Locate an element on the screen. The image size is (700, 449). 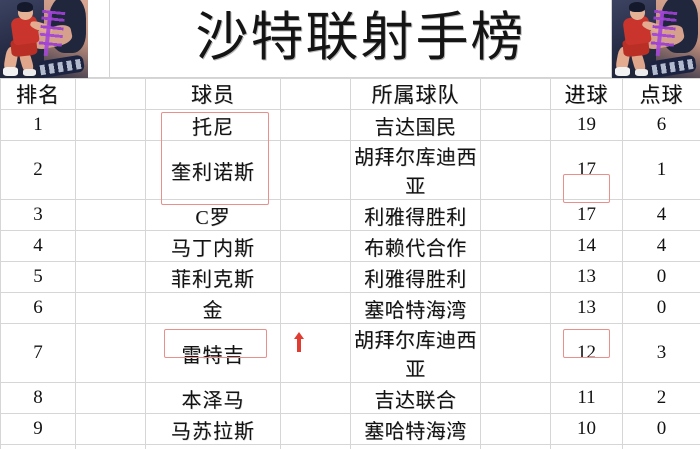
table-row: 4 马丁内斯 布赖代合作 14 4 is located at coordinates (350, 246).